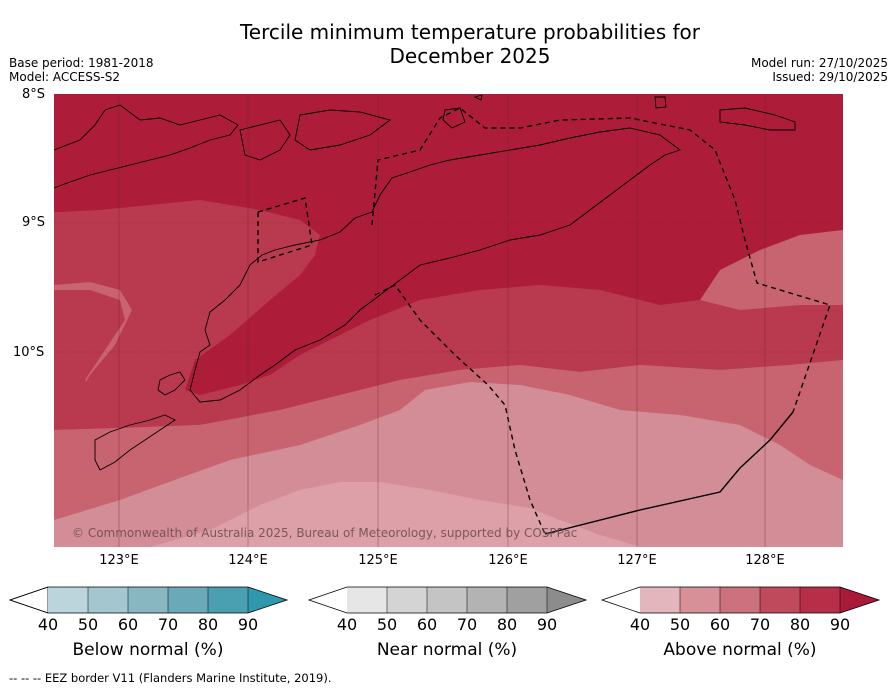 Image resolution: width=896 pixels, height=690 pixels. What do you see at coordinates (248, 624) in the screenshot?
I see `cbar-below-tick-90: 90` at bounding box center [248, 624].